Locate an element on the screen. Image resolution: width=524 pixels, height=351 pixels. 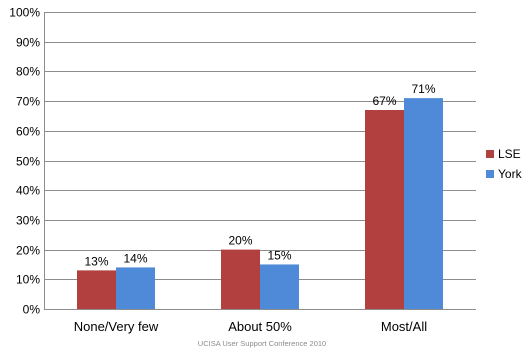
y-tick-label: 40% is located at coordinates (28, 191).